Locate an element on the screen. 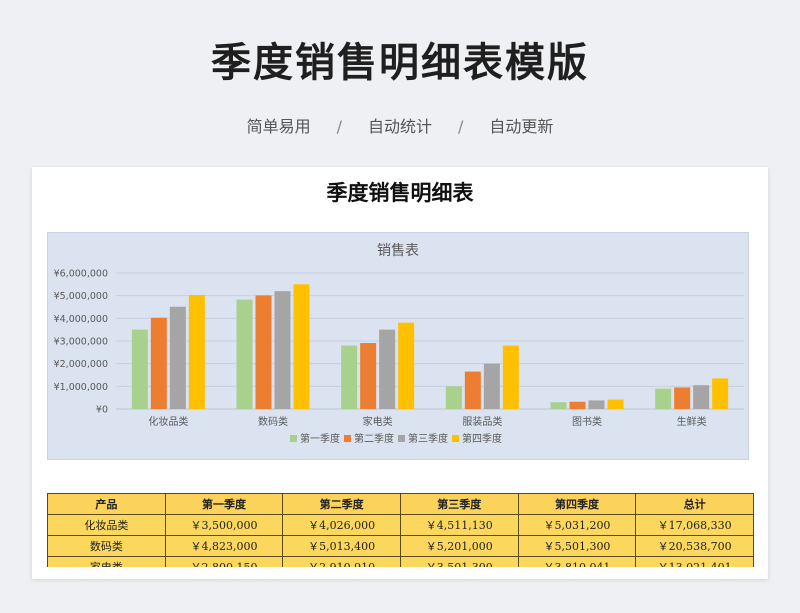 This screenshot has height=613, width=800. y-tick-label: ¥5,000,000 is located at coordinates (81, 296).